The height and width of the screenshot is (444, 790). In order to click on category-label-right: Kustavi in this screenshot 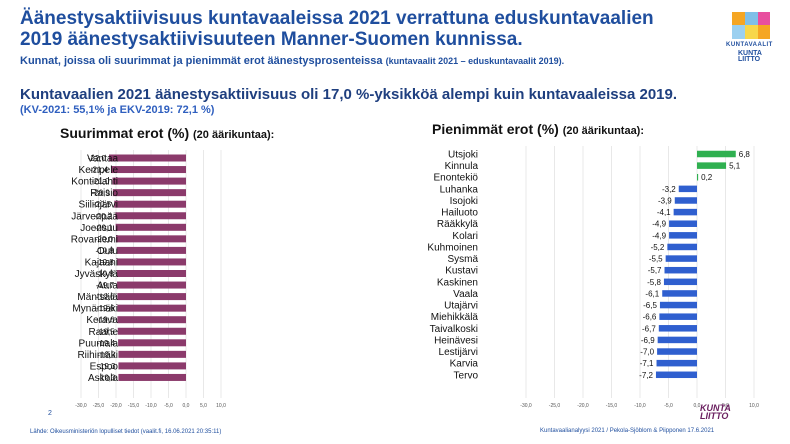, I will do `click(461, 271)`.